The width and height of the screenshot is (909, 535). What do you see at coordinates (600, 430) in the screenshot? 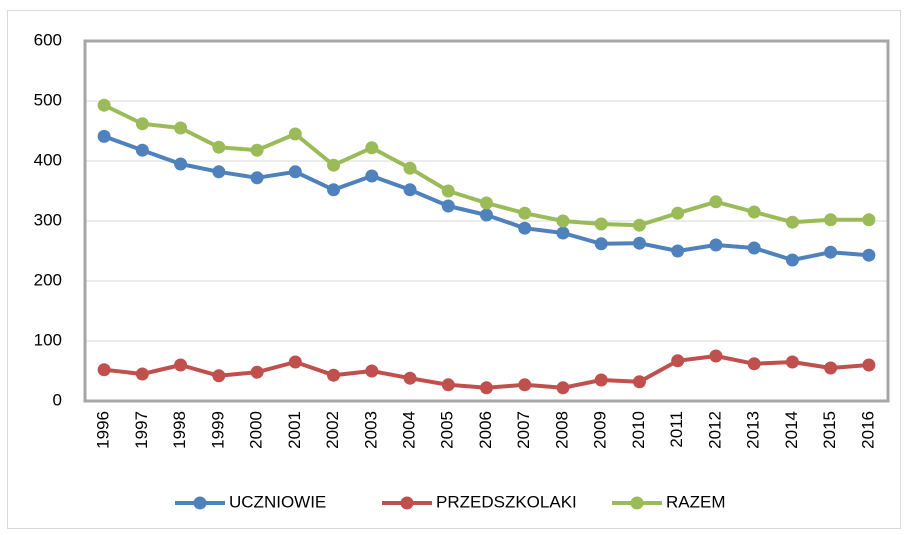
I see `x-tick-label: 2009` at bounding box center [600, 430].